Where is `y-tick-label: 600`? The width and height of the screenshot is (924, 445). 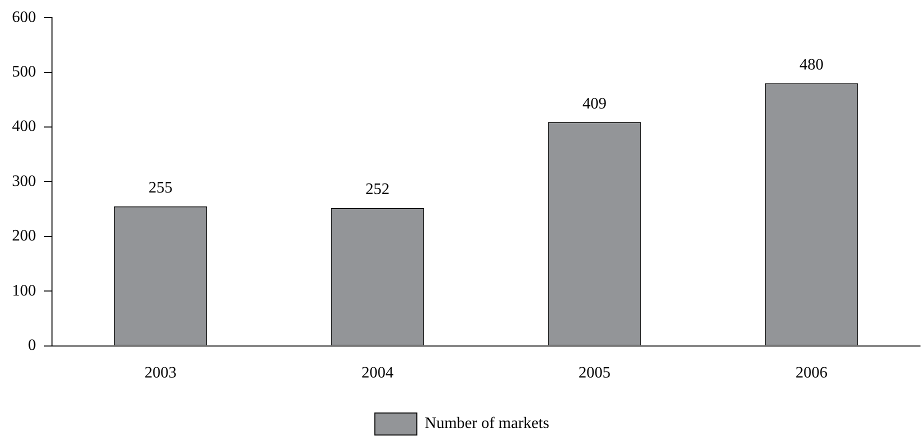 y-tick-label: 600 is located at coordinates (24, 17).